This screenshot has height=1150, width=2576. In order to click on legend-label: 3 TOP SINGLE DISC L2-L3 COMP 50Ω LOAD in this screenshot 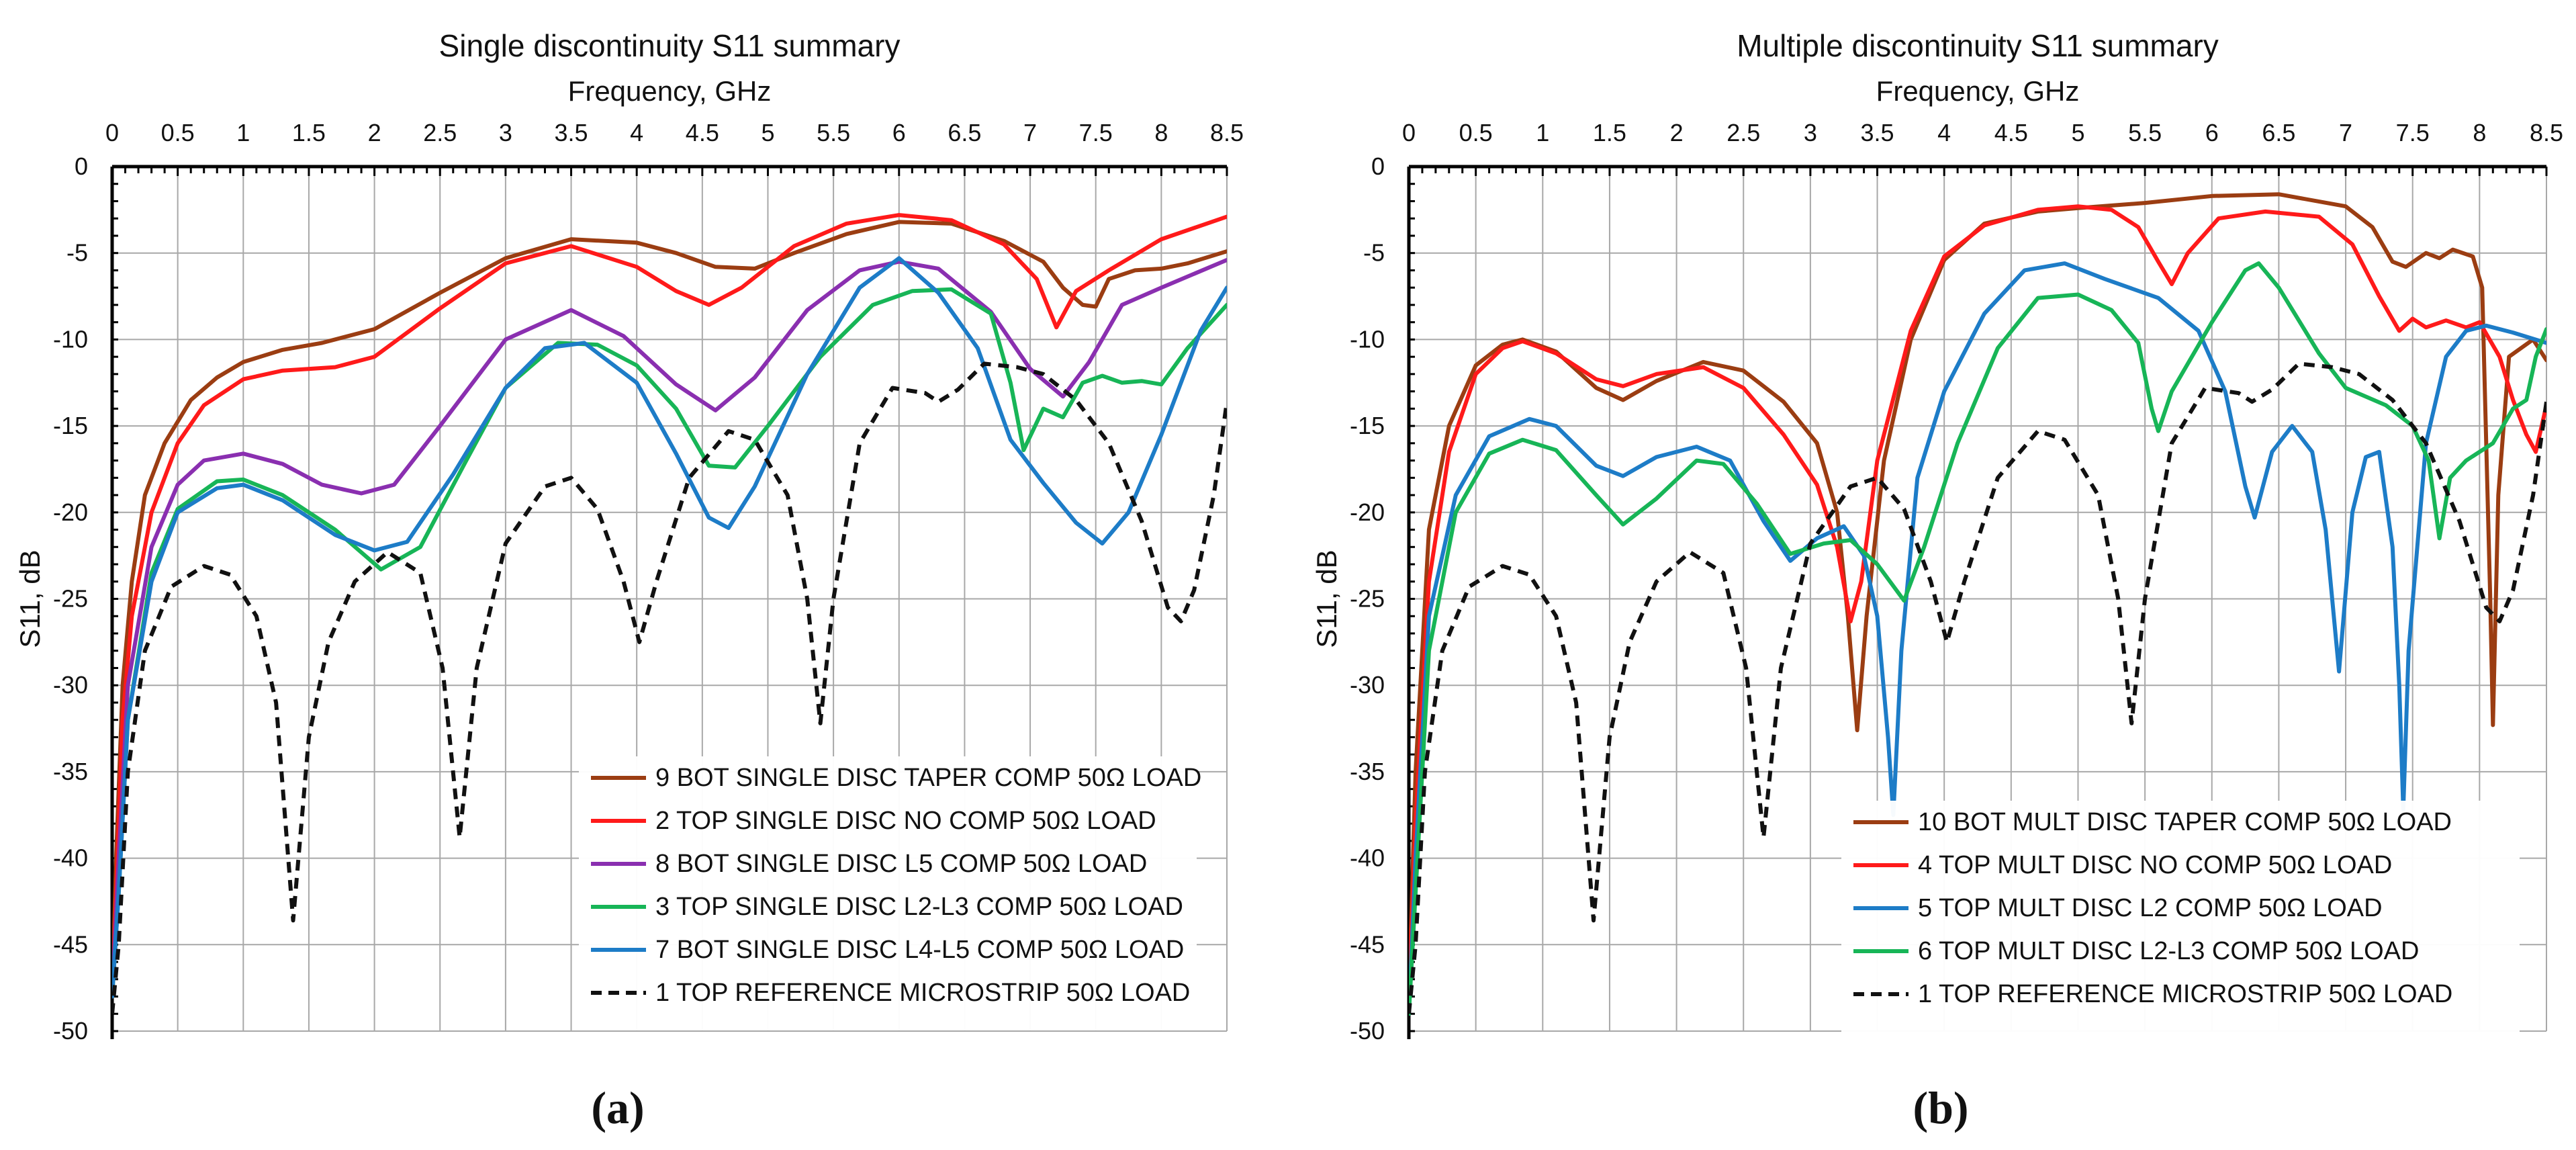, I will do `click(919, 907)`.